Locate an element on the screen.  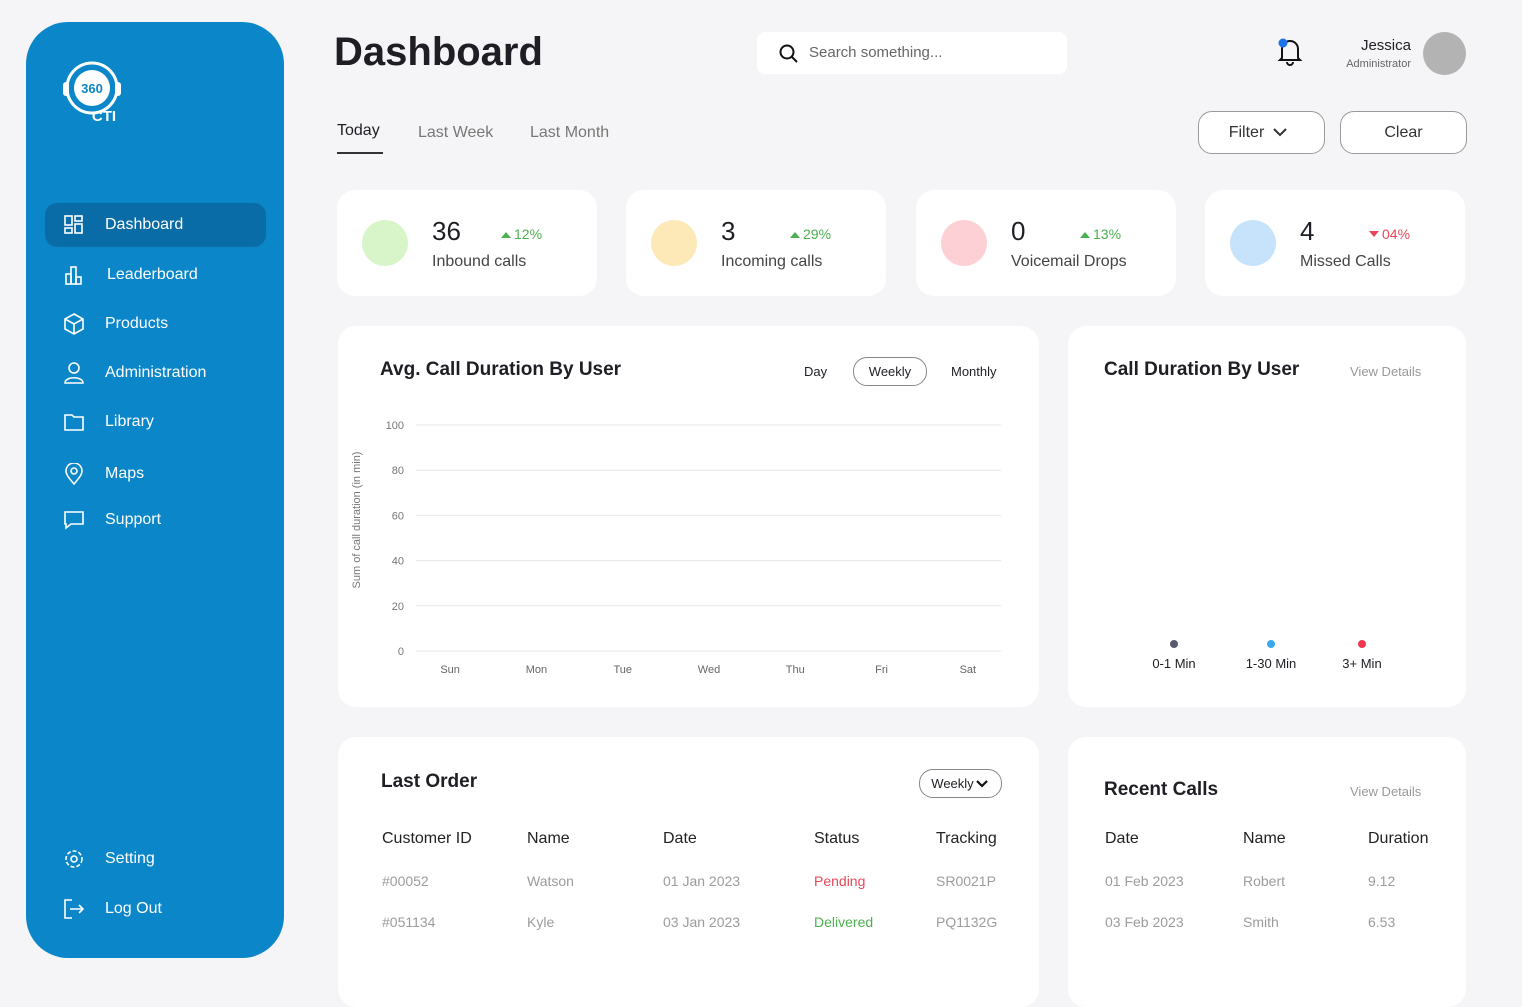
cell: SR0021P is located at coordinates (966, 881).